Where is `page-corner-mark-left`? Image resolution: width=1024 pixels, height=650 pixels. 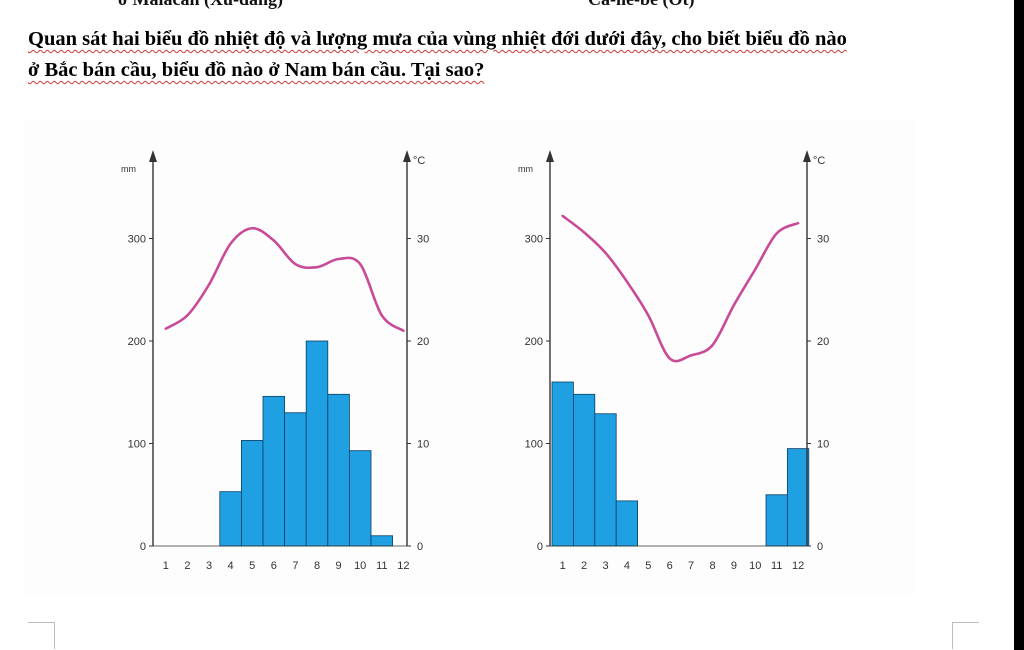
page-corner-mark-left is located at coordinates (41, 635).